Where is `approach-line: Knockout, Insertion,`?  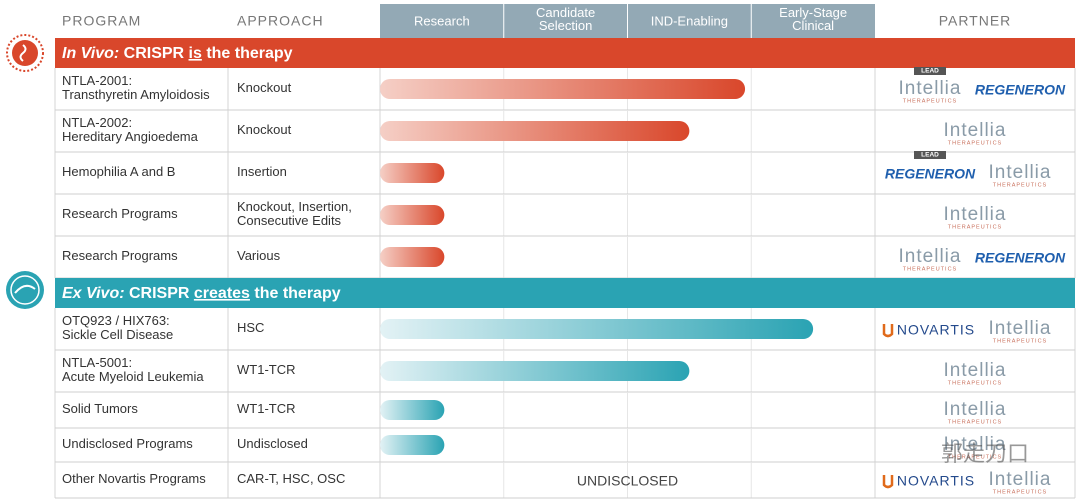
approach-line: Knockout, Insertion, is located at coordinates (294, 206).